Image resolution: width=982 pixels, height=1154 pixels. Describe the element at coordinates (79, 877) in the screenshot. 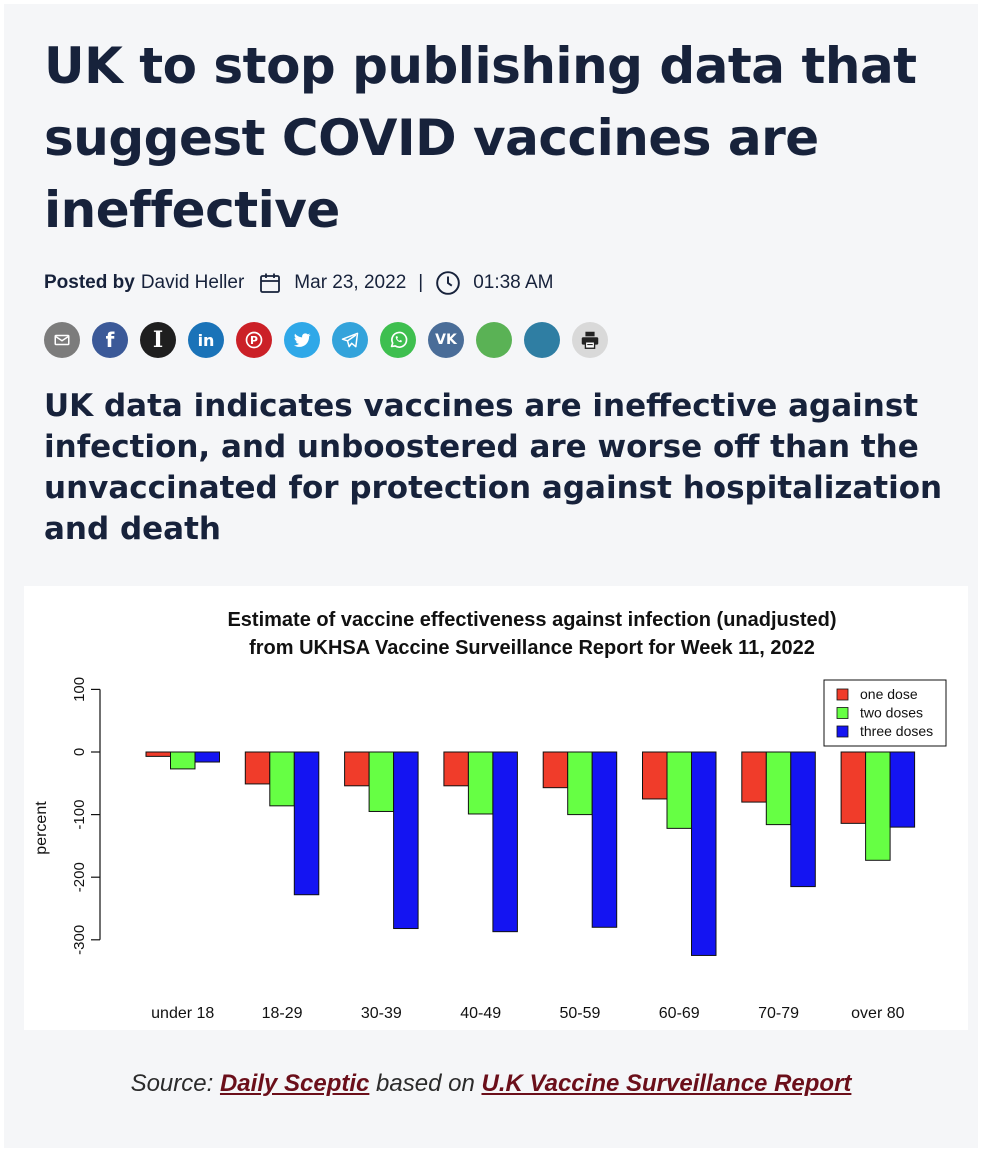

I see `y-tick-label: -200` at that location.